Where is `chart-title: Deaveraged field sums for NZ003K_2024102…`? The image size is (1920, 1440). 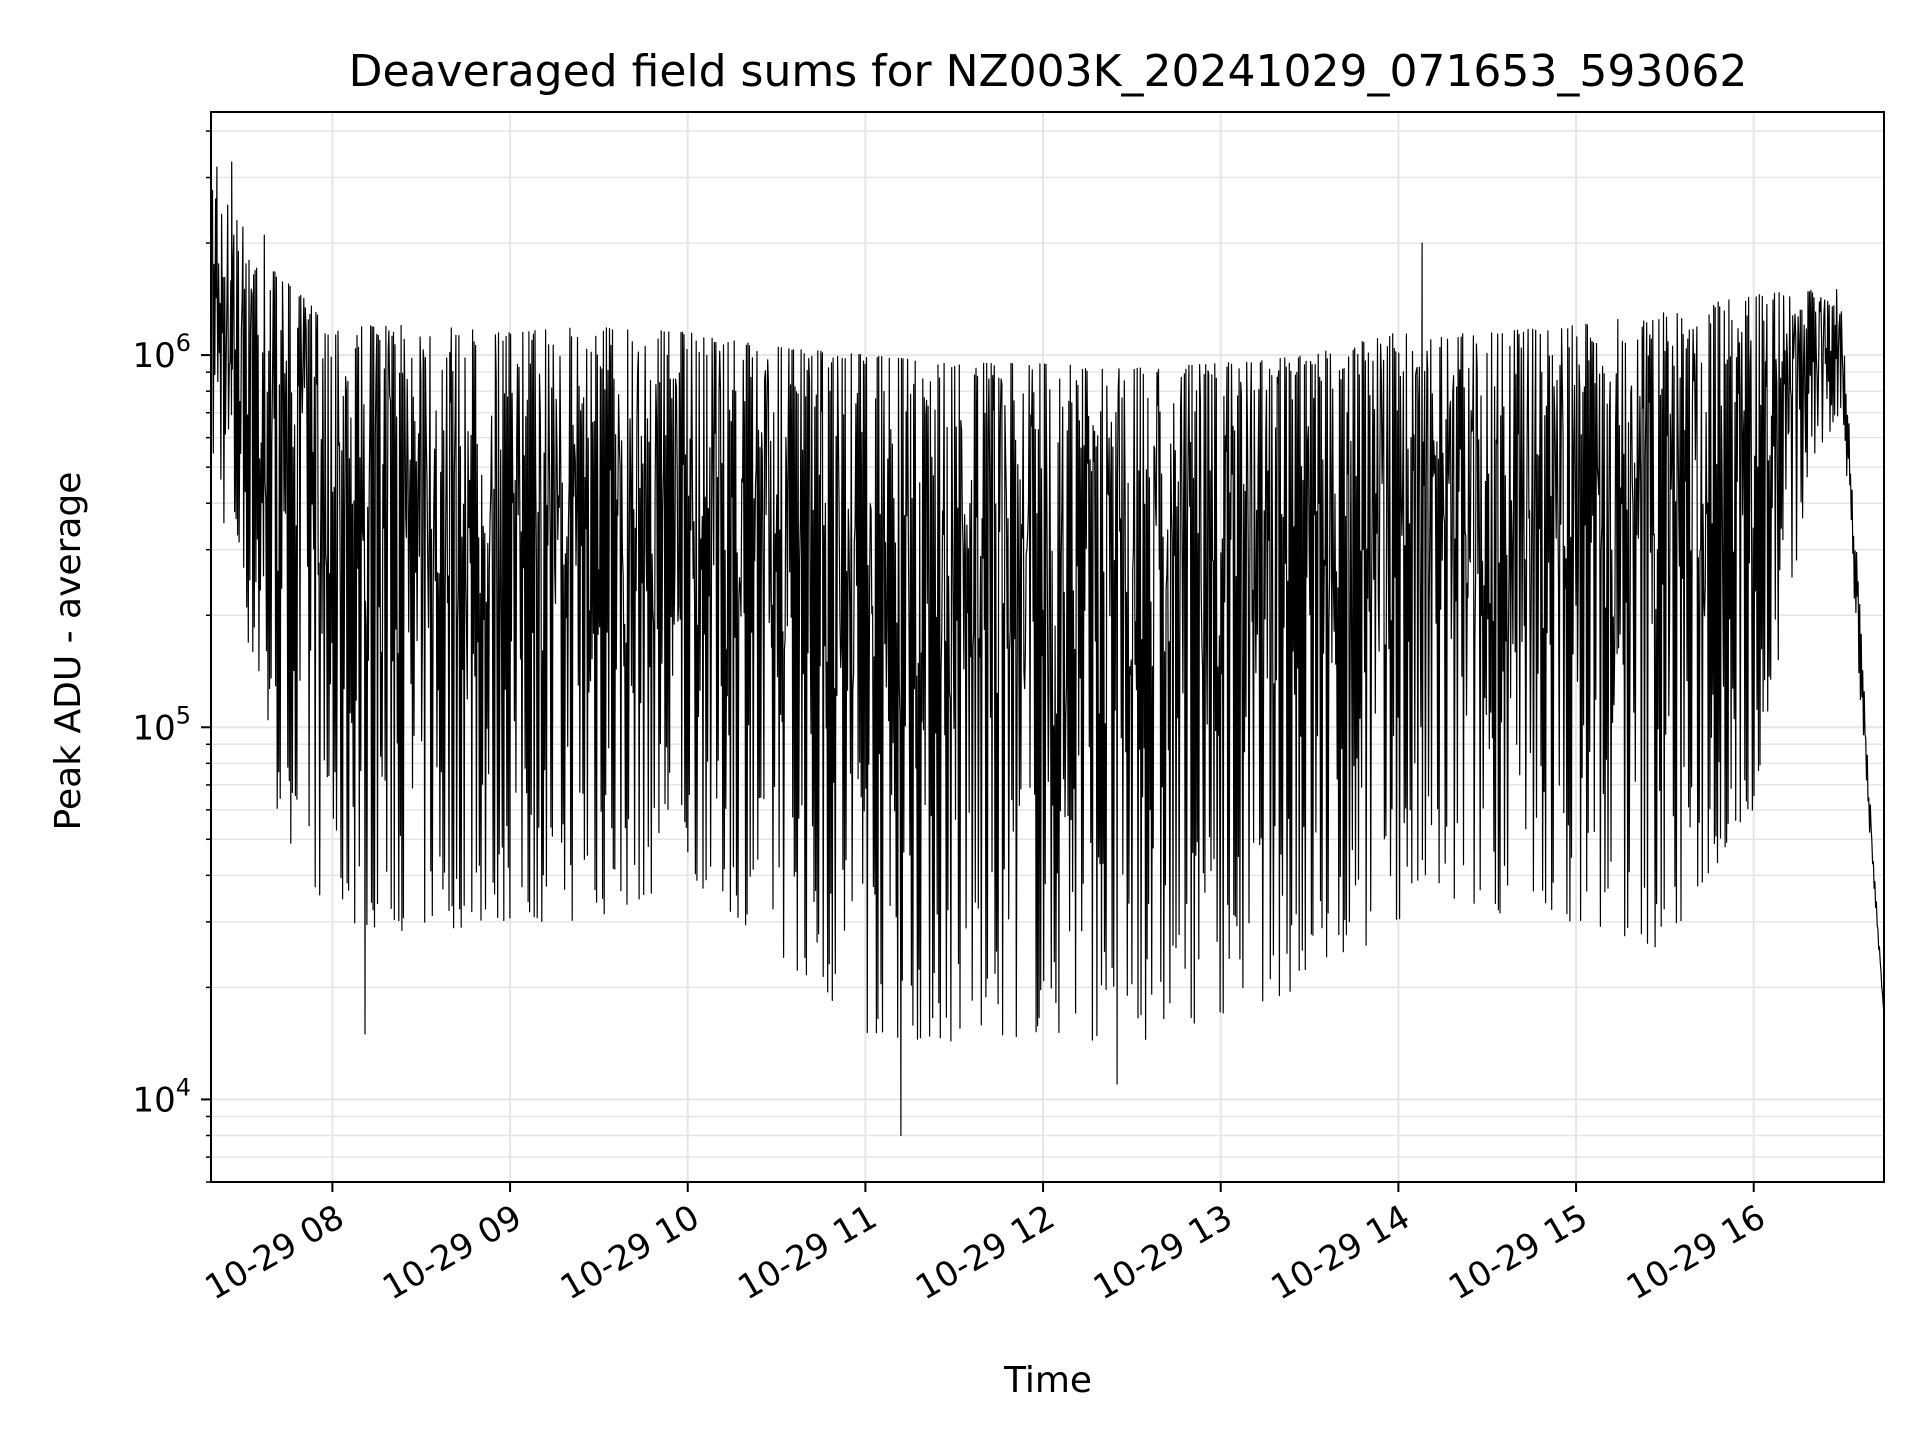 chart-title: Deaveraged field sums for NZ003K_2024102… is located at coordinates (1048, 71).